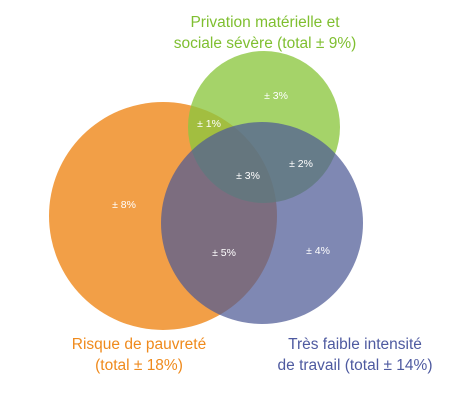 The image size is (474, 402). Describe the element at coordinates (248, 176) in the screenshot. I see `label-all-three: ± 3%` at that location.